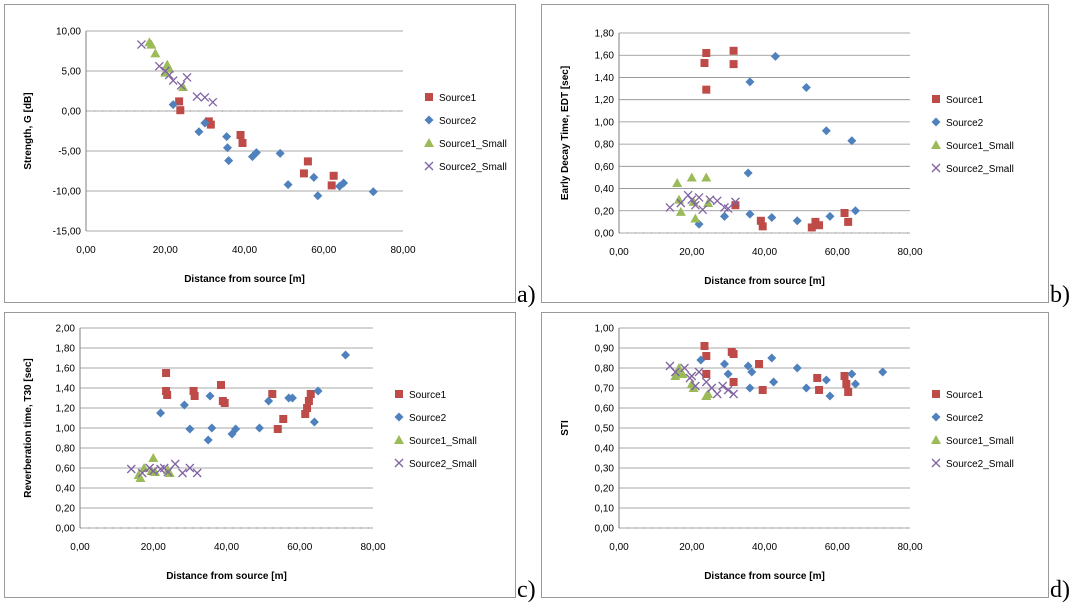  Describe the element at coordinates (1060, 590) in the screenshot. I see `panel-label-d: d)` at that location.